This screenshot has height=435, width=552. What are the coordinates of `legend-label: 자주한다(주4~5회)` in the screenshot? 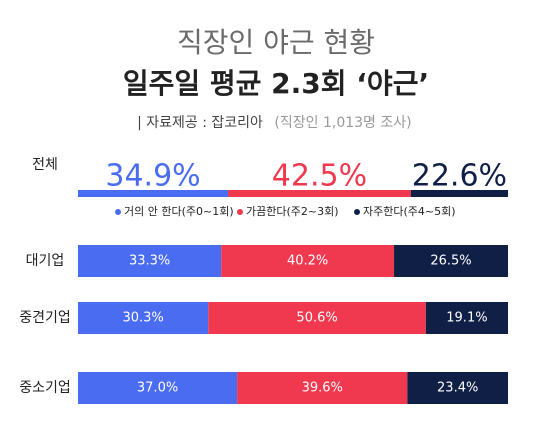 It's located at (409, 211).